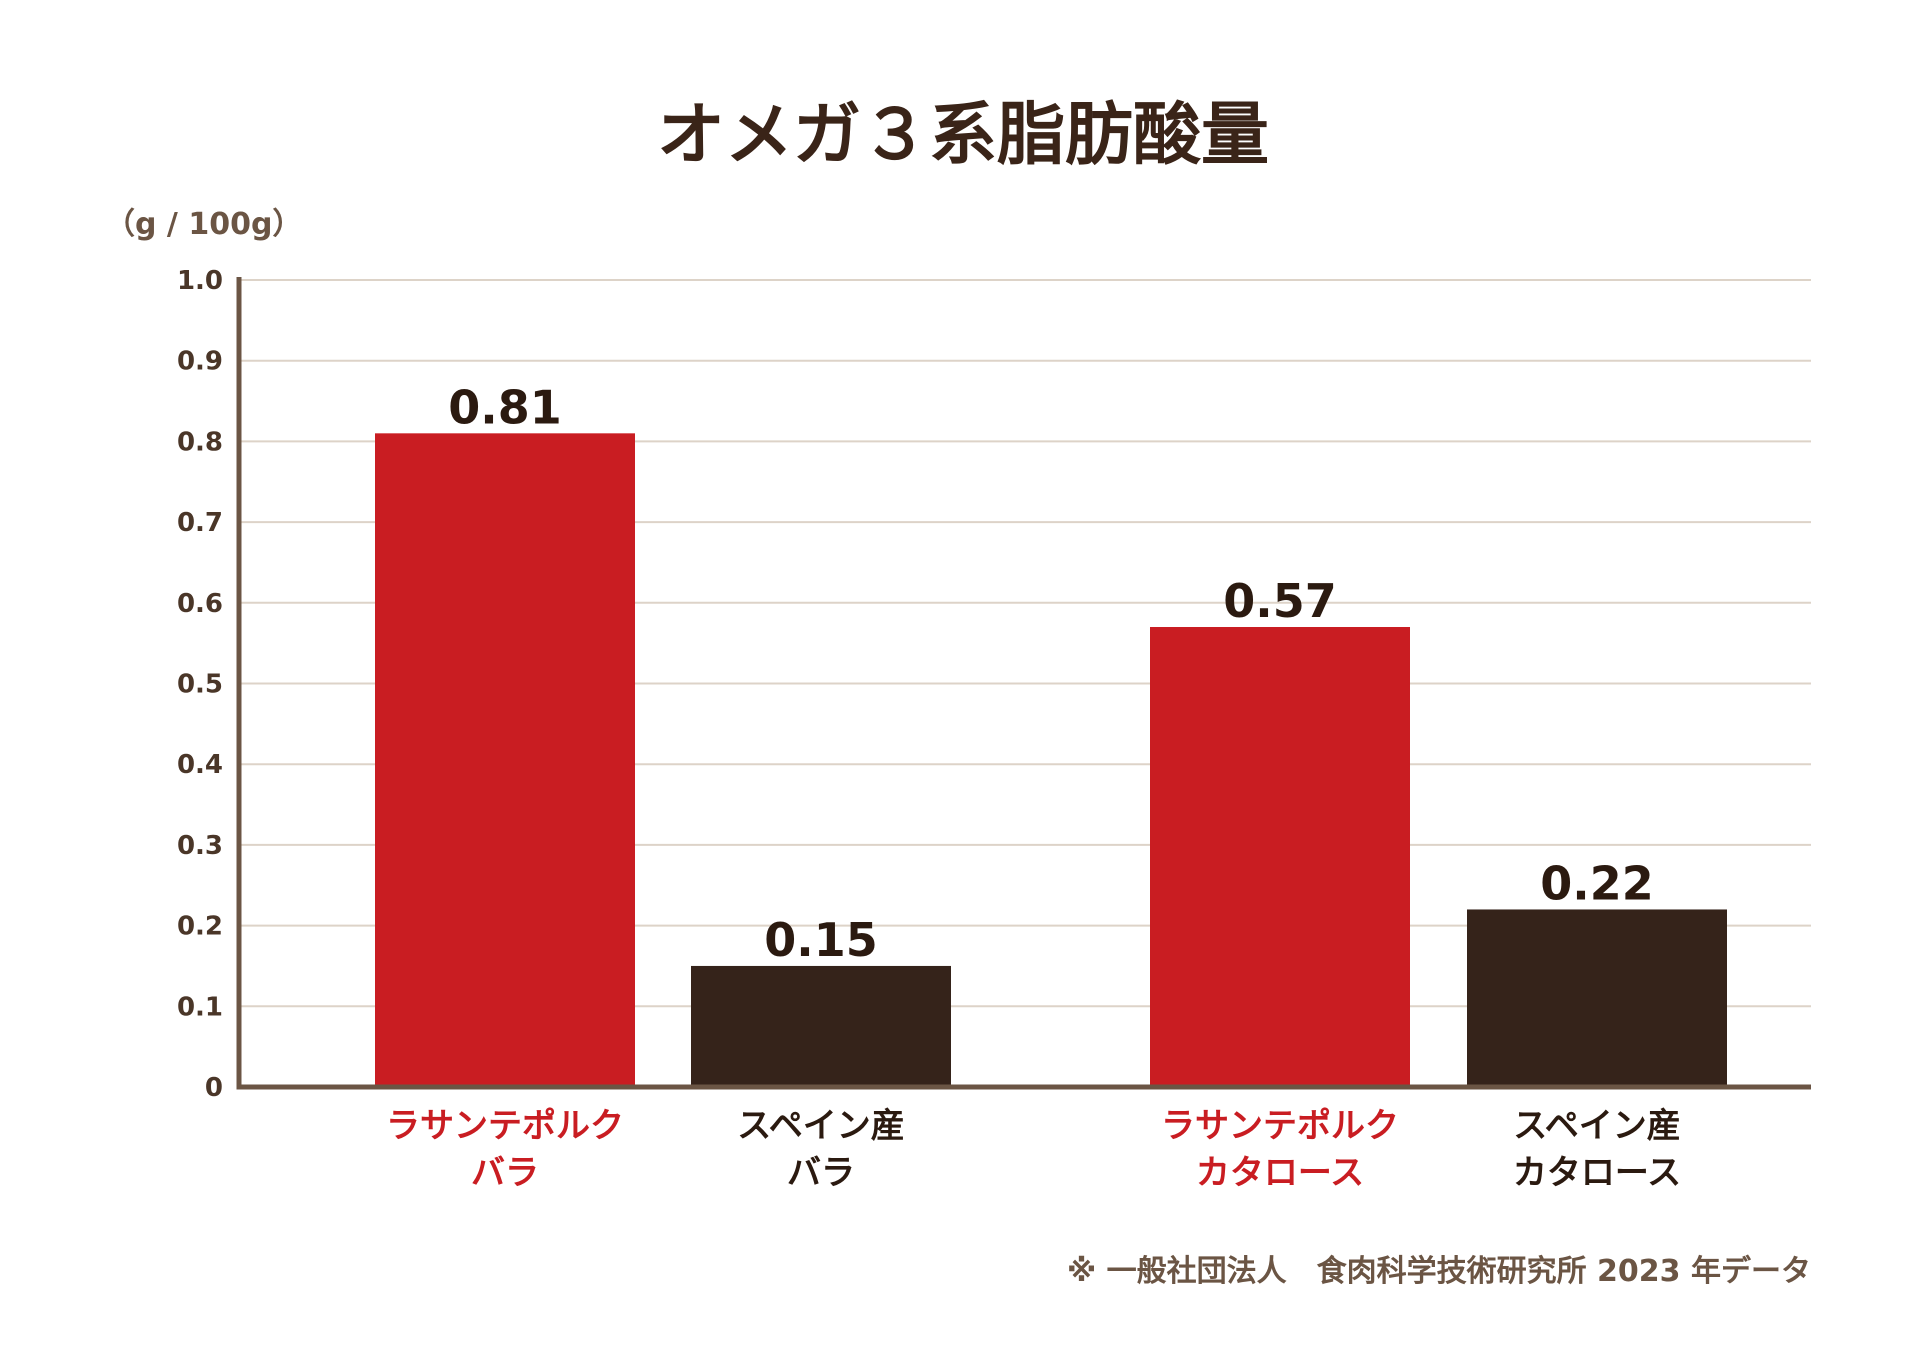 This screenshot has height=1365, width=1906. Describe the element at coordinates (200, 604) in the screenshot. I see `y-tick-label: 0.6` at that location.